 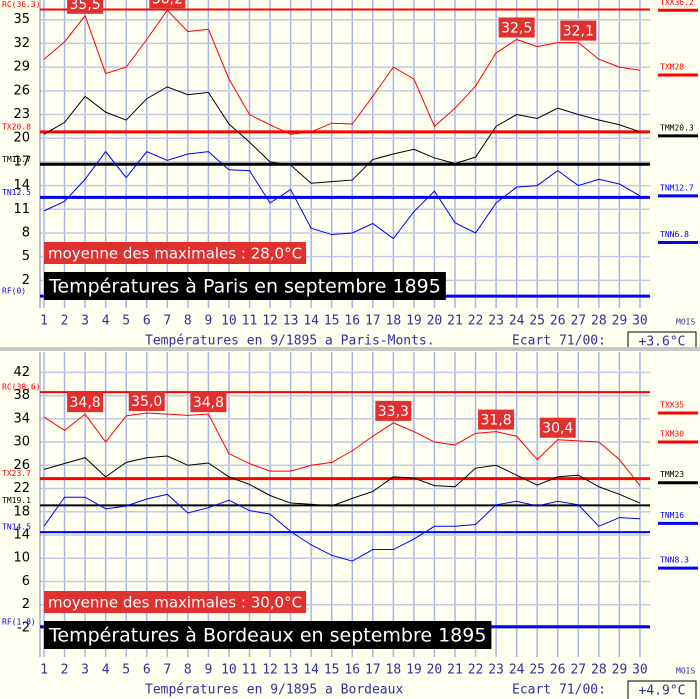 I want to click on y-tick-label: -2, so click(x=23, y=627).